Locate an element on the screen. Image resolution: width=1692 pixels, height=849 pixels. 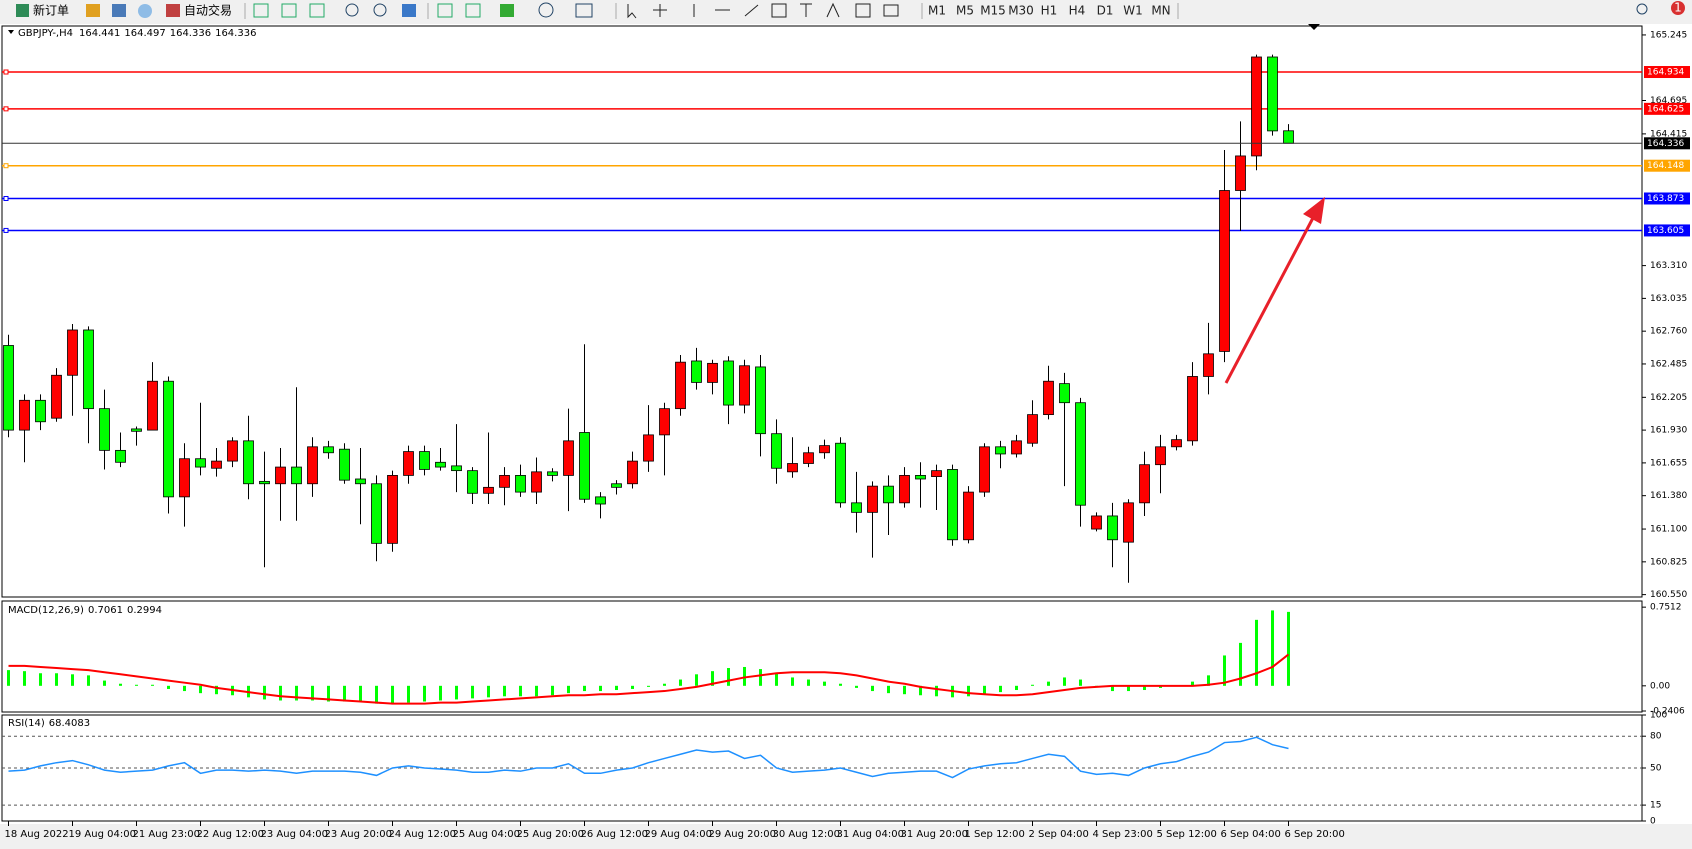
x-tick-label: 29 Aug 20:00 is located at coordinates (742, 834).